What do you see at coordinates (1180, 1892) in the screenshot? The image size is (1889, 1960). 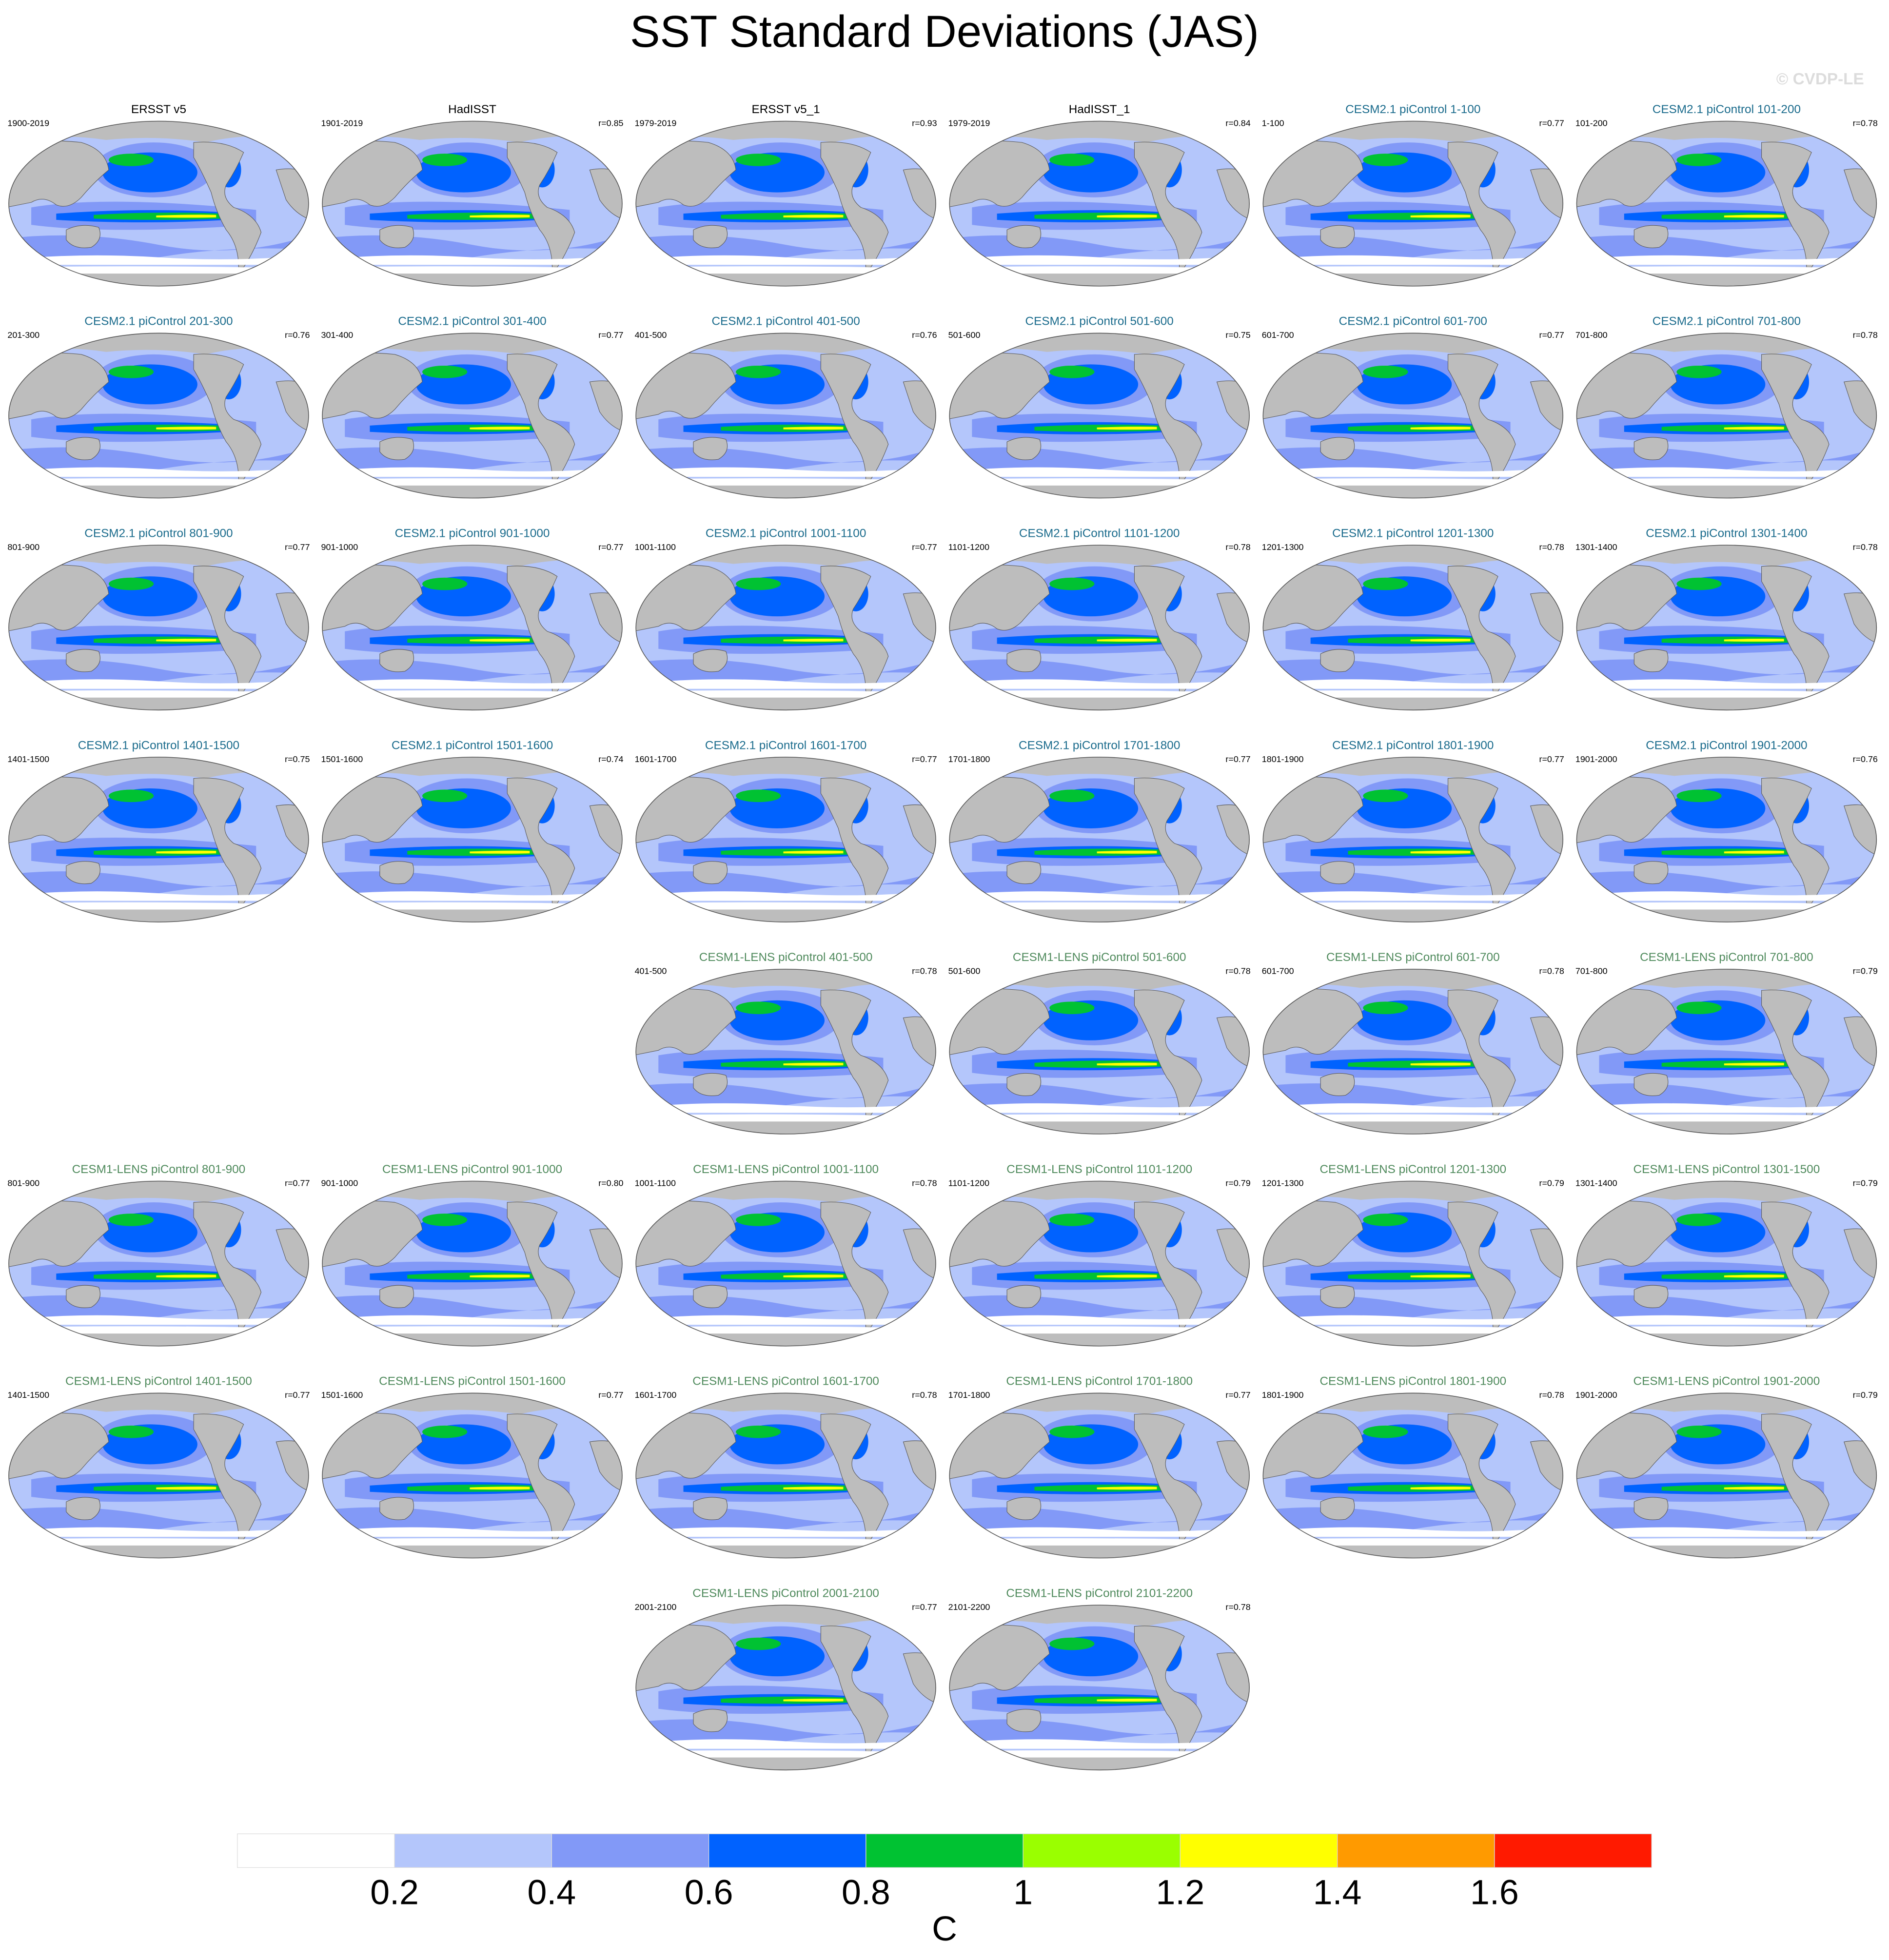 I see `colorbar-tick-label: 1.2` at bounding box center [1180, 1892].